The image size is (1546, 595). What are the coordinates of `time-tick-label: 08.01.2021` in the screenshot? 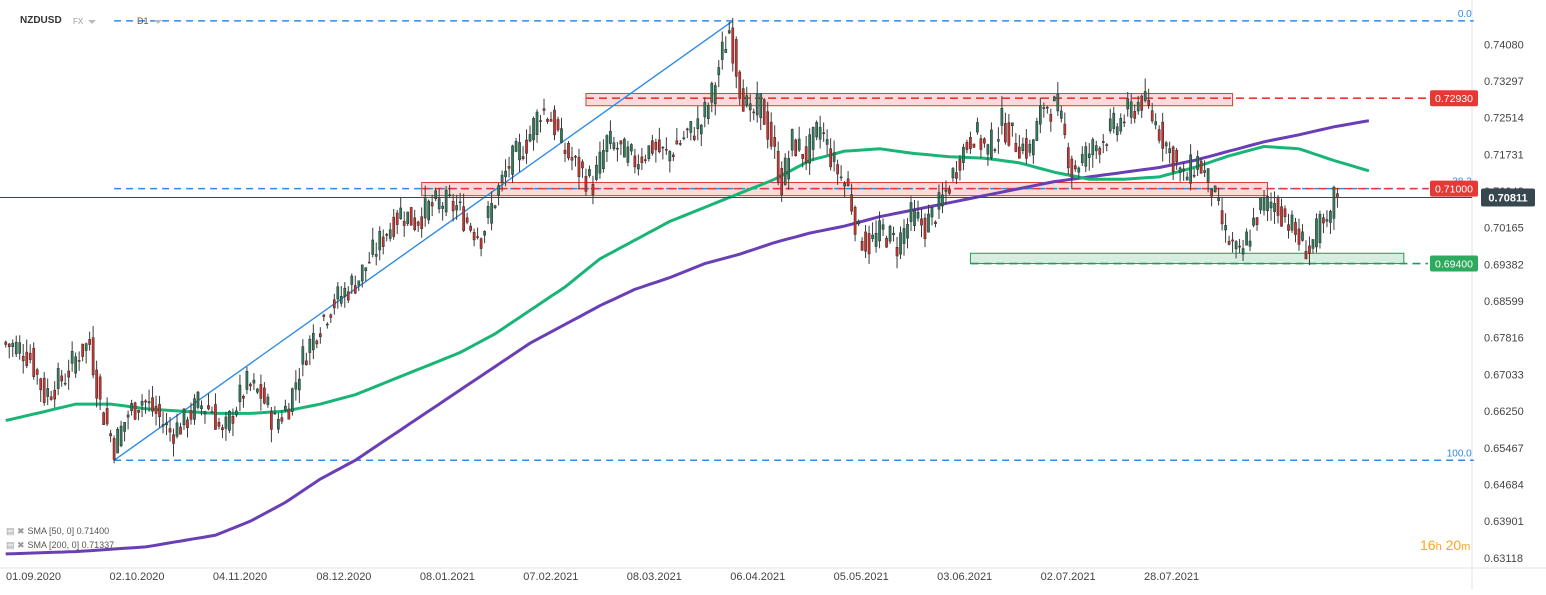 It's located at (447, 577).